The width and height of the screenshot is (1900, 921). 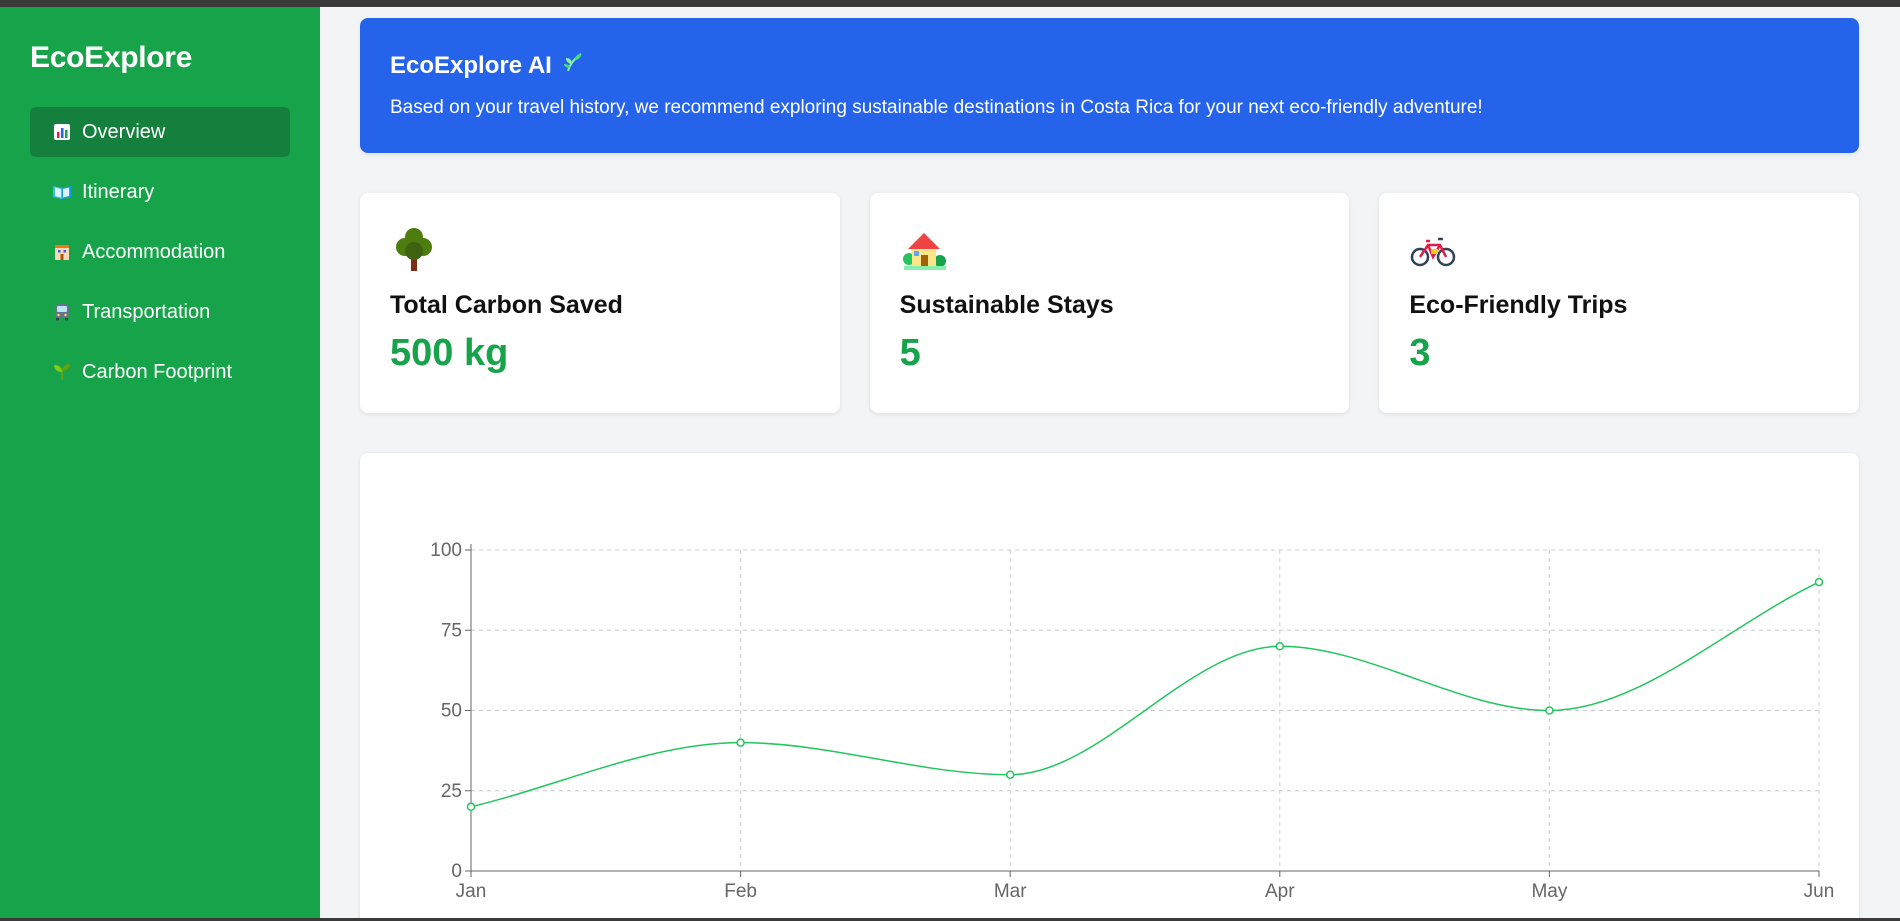 What do you see at coordinates (62, 312) in the screenshot?
I see `bus-icon` at bounding box center [62, 312].